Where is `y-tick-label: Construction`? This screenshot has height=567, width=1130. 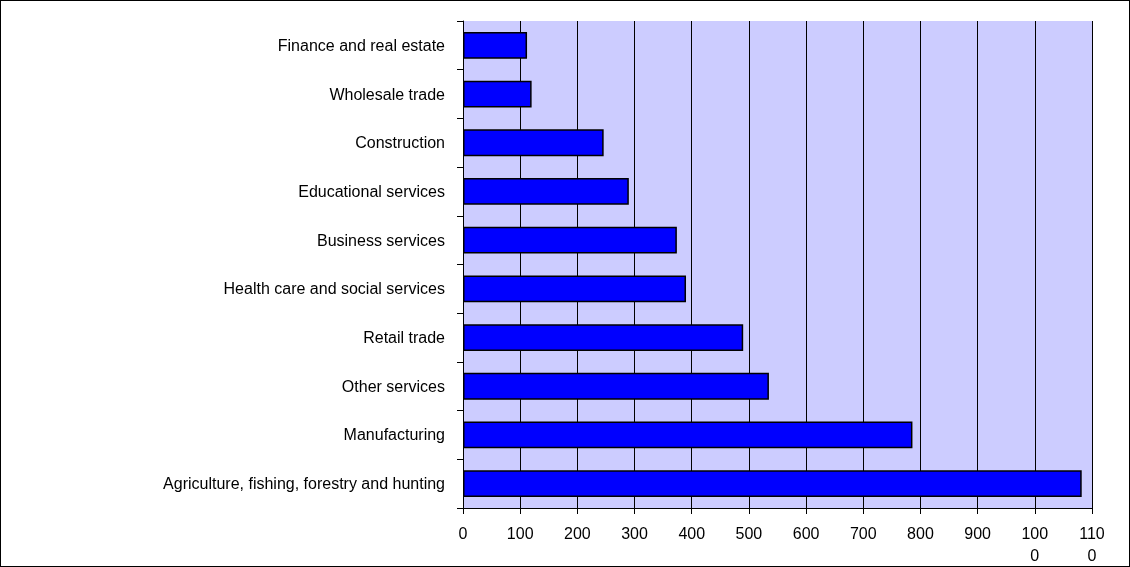 y-tick-label: Construction is located at coordinates (400, 143).